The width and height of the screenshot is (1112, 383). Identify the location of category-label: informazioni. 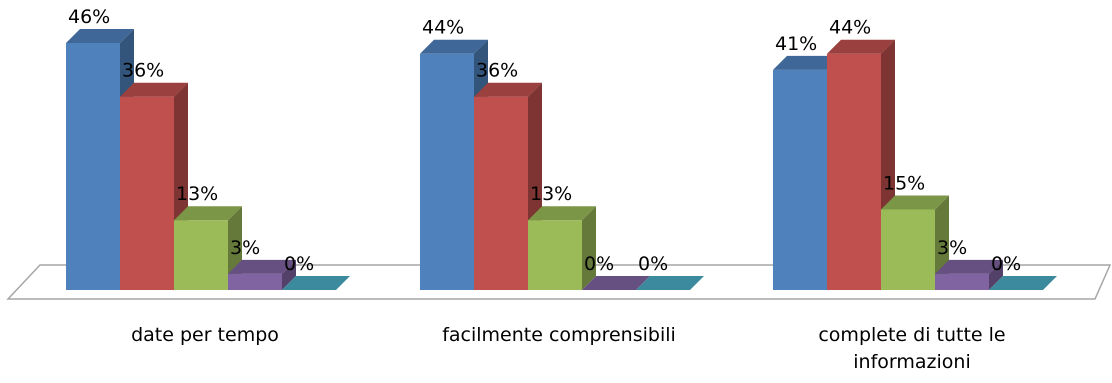
(911, 362).